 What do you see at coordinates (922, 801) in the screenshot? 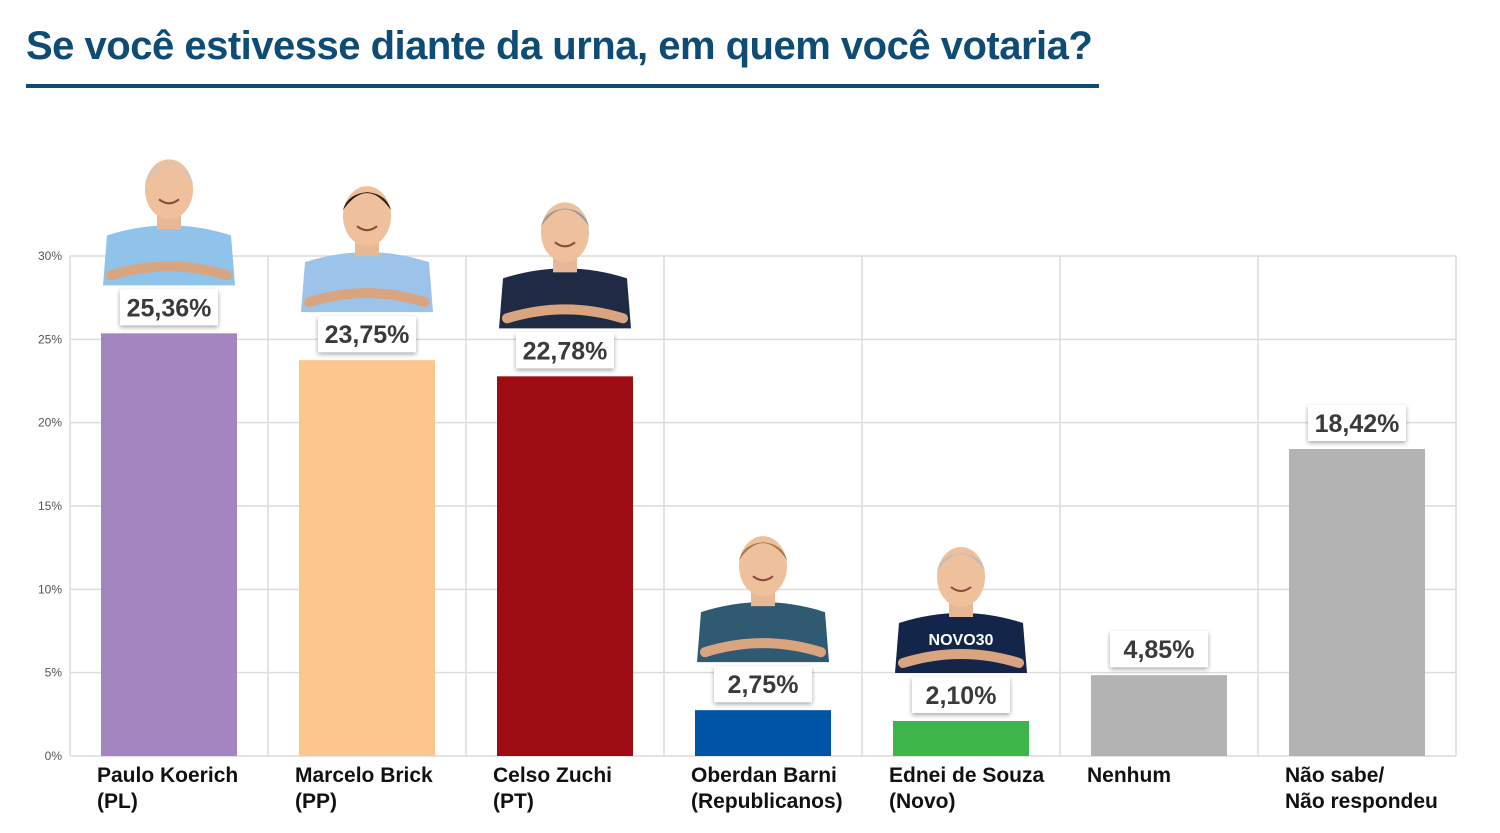
I see `category-label-line2: (Novo)` at bounding box center [922, 801].